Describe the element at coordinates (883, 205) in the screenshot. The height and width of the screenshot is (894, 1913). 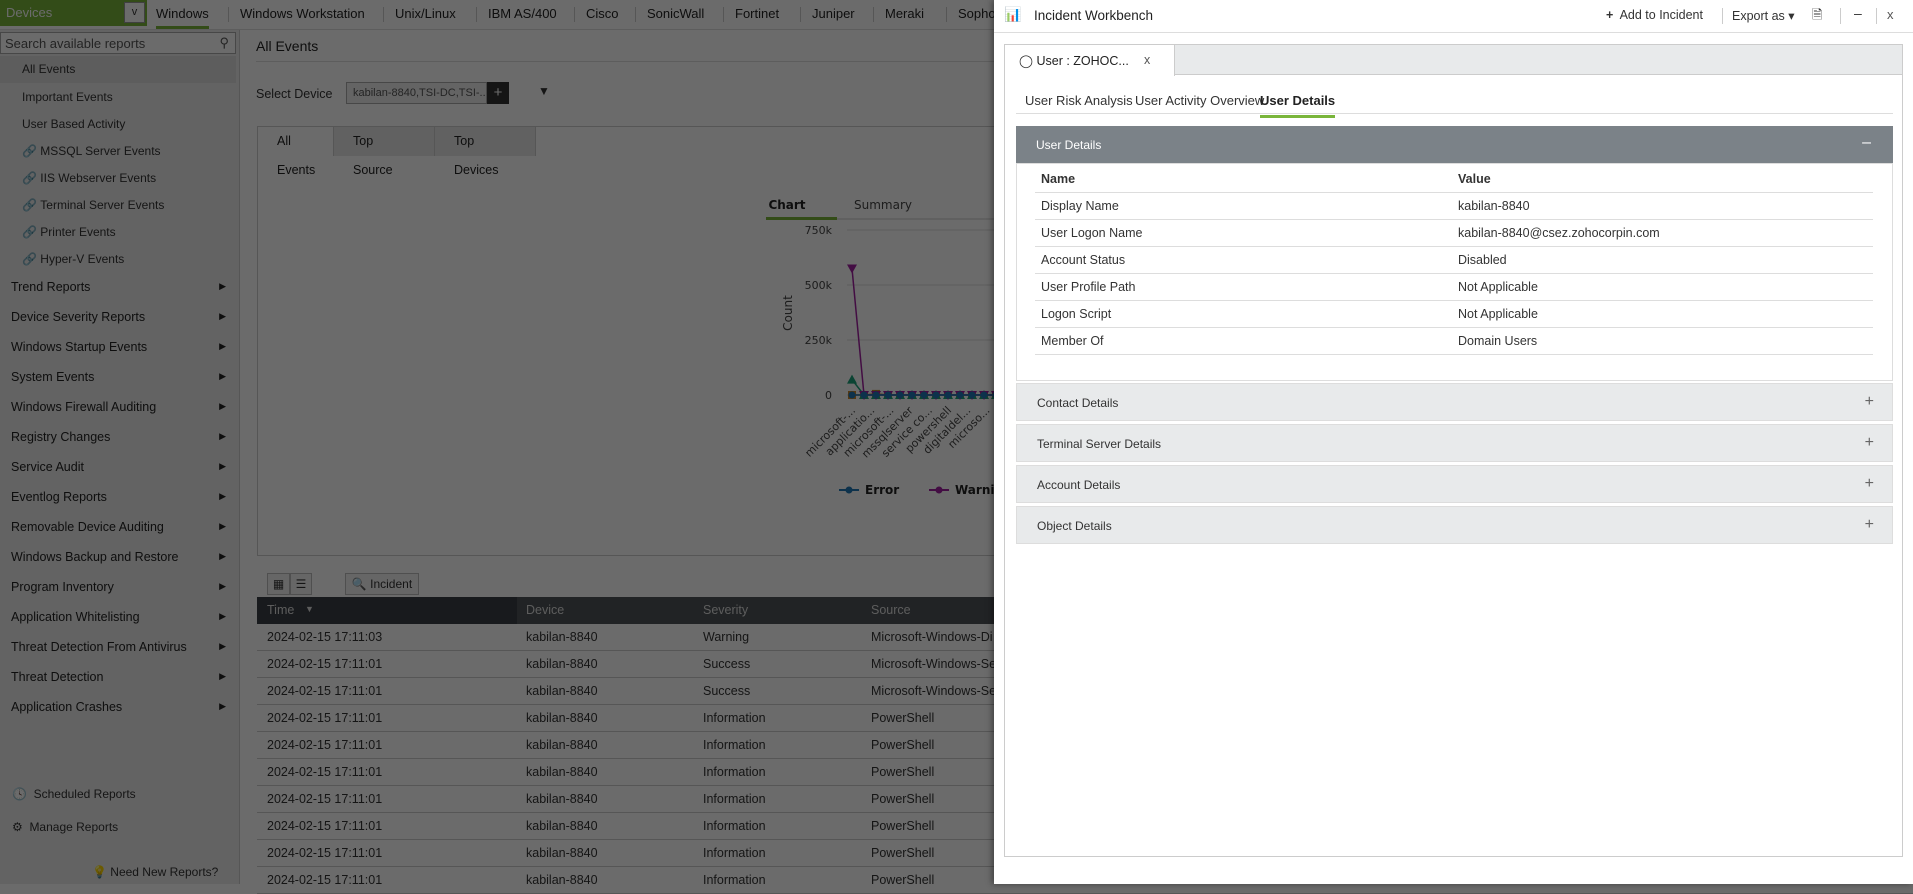
I see `summary-view-tab: Summary` at that location.